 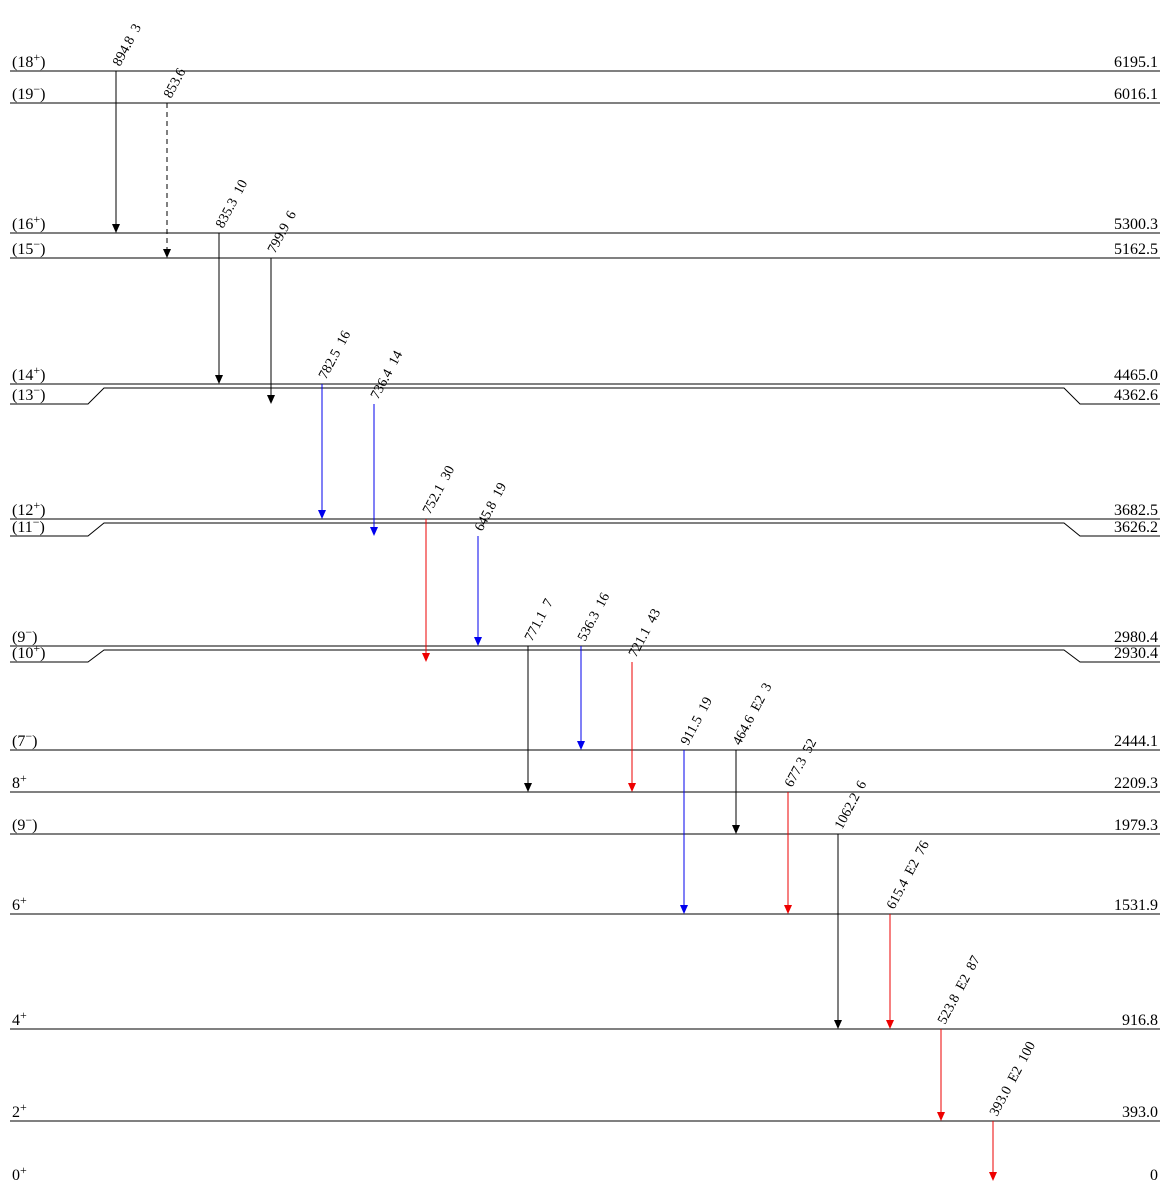 I want to click on level-l0: 0+ 0, so click(x=585, y=1173).